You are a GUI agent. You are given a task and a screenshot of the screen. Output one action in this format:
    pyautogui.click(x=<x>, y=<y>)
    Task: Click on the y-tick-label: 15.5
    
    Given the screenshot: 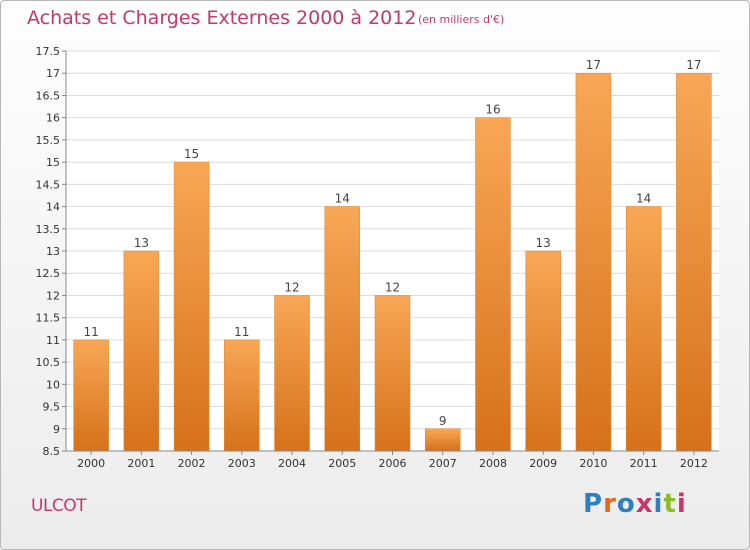 What is the action you would take?
    pyautogui.click(x=48, y=140)
    